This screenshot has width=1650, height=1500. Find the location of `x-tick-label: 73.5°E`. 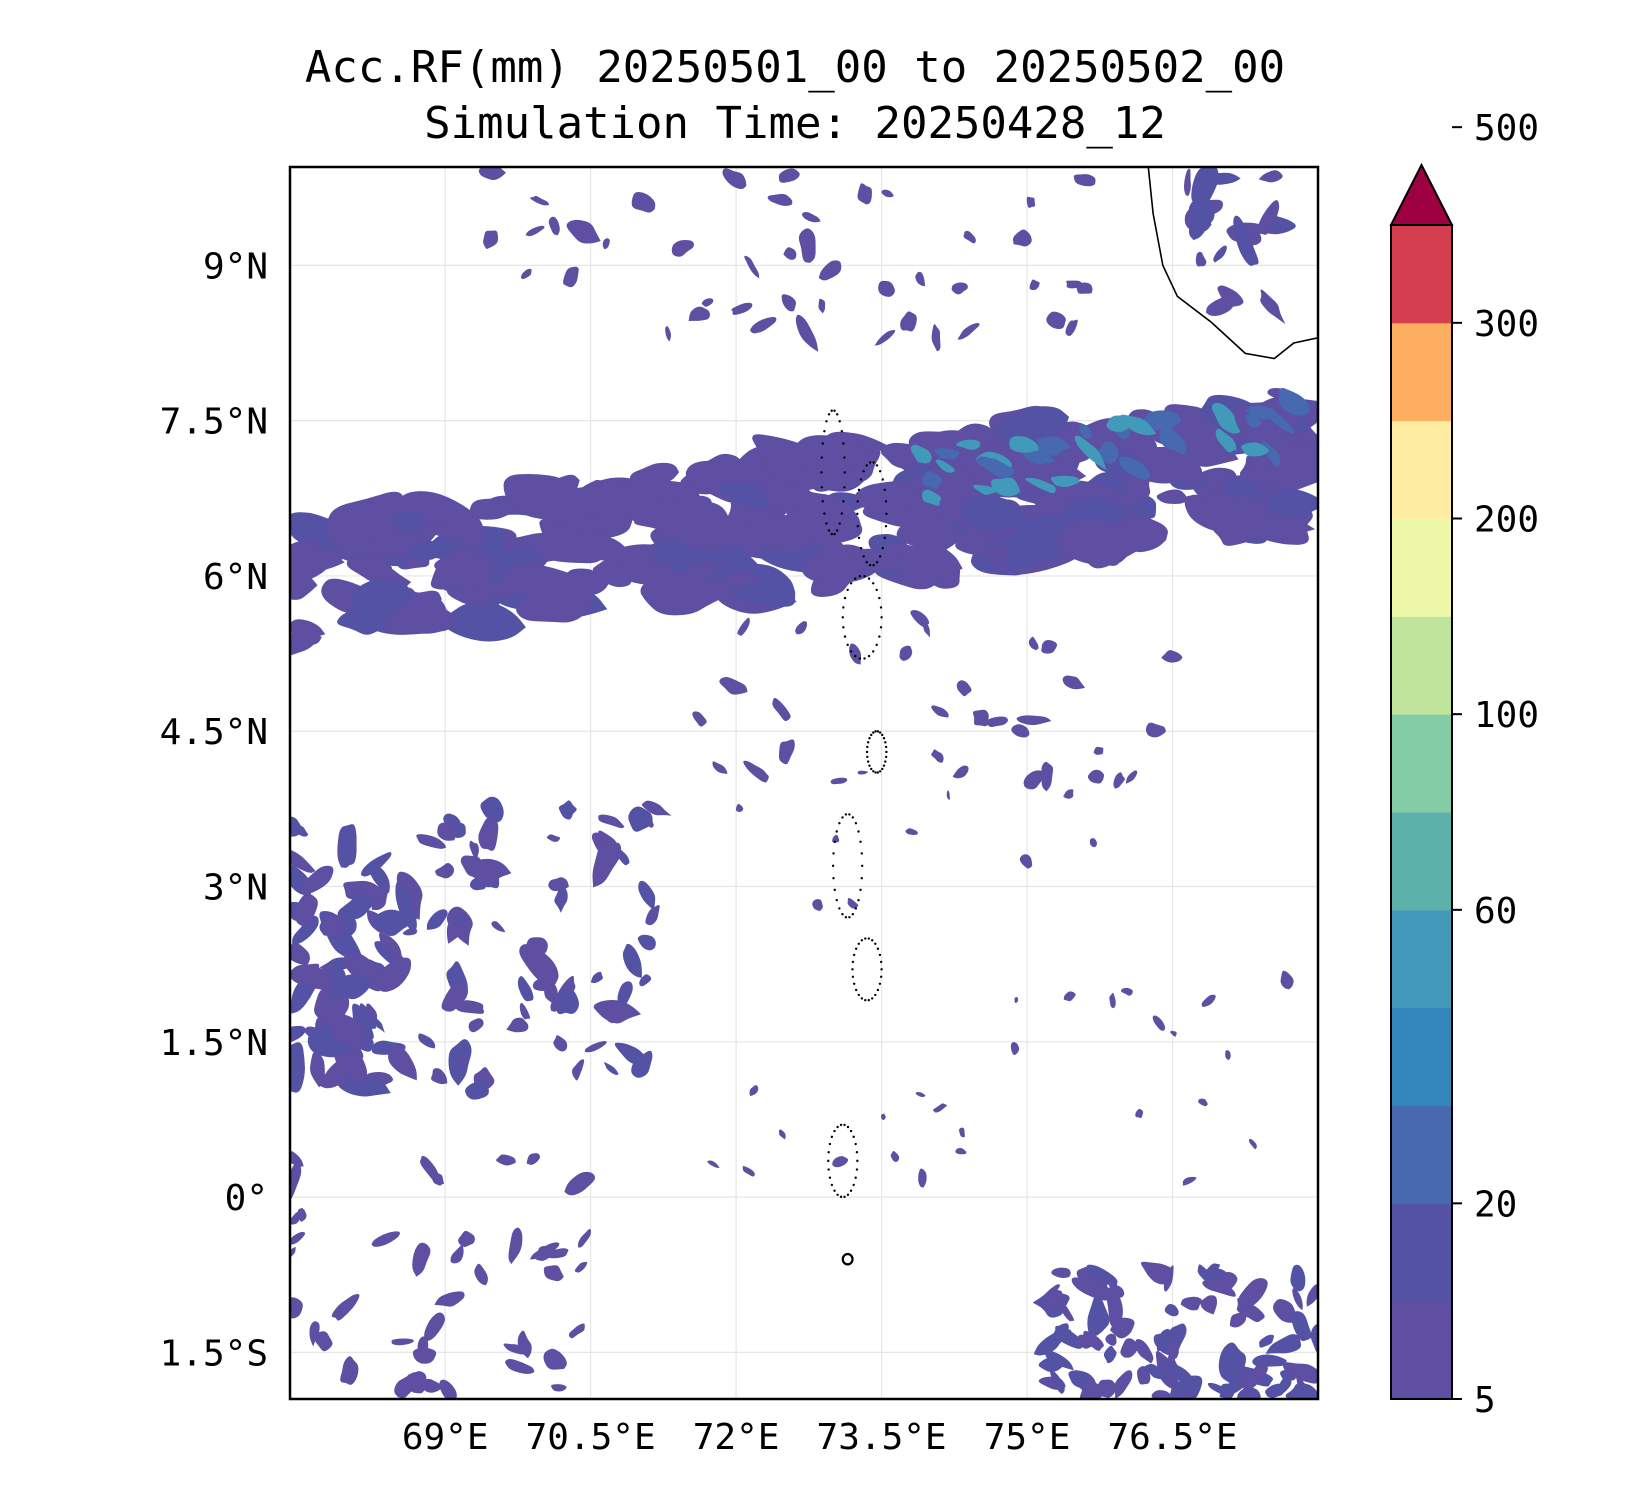

x-tick-label: 73.5°E is located at coordinates (882, 1437).